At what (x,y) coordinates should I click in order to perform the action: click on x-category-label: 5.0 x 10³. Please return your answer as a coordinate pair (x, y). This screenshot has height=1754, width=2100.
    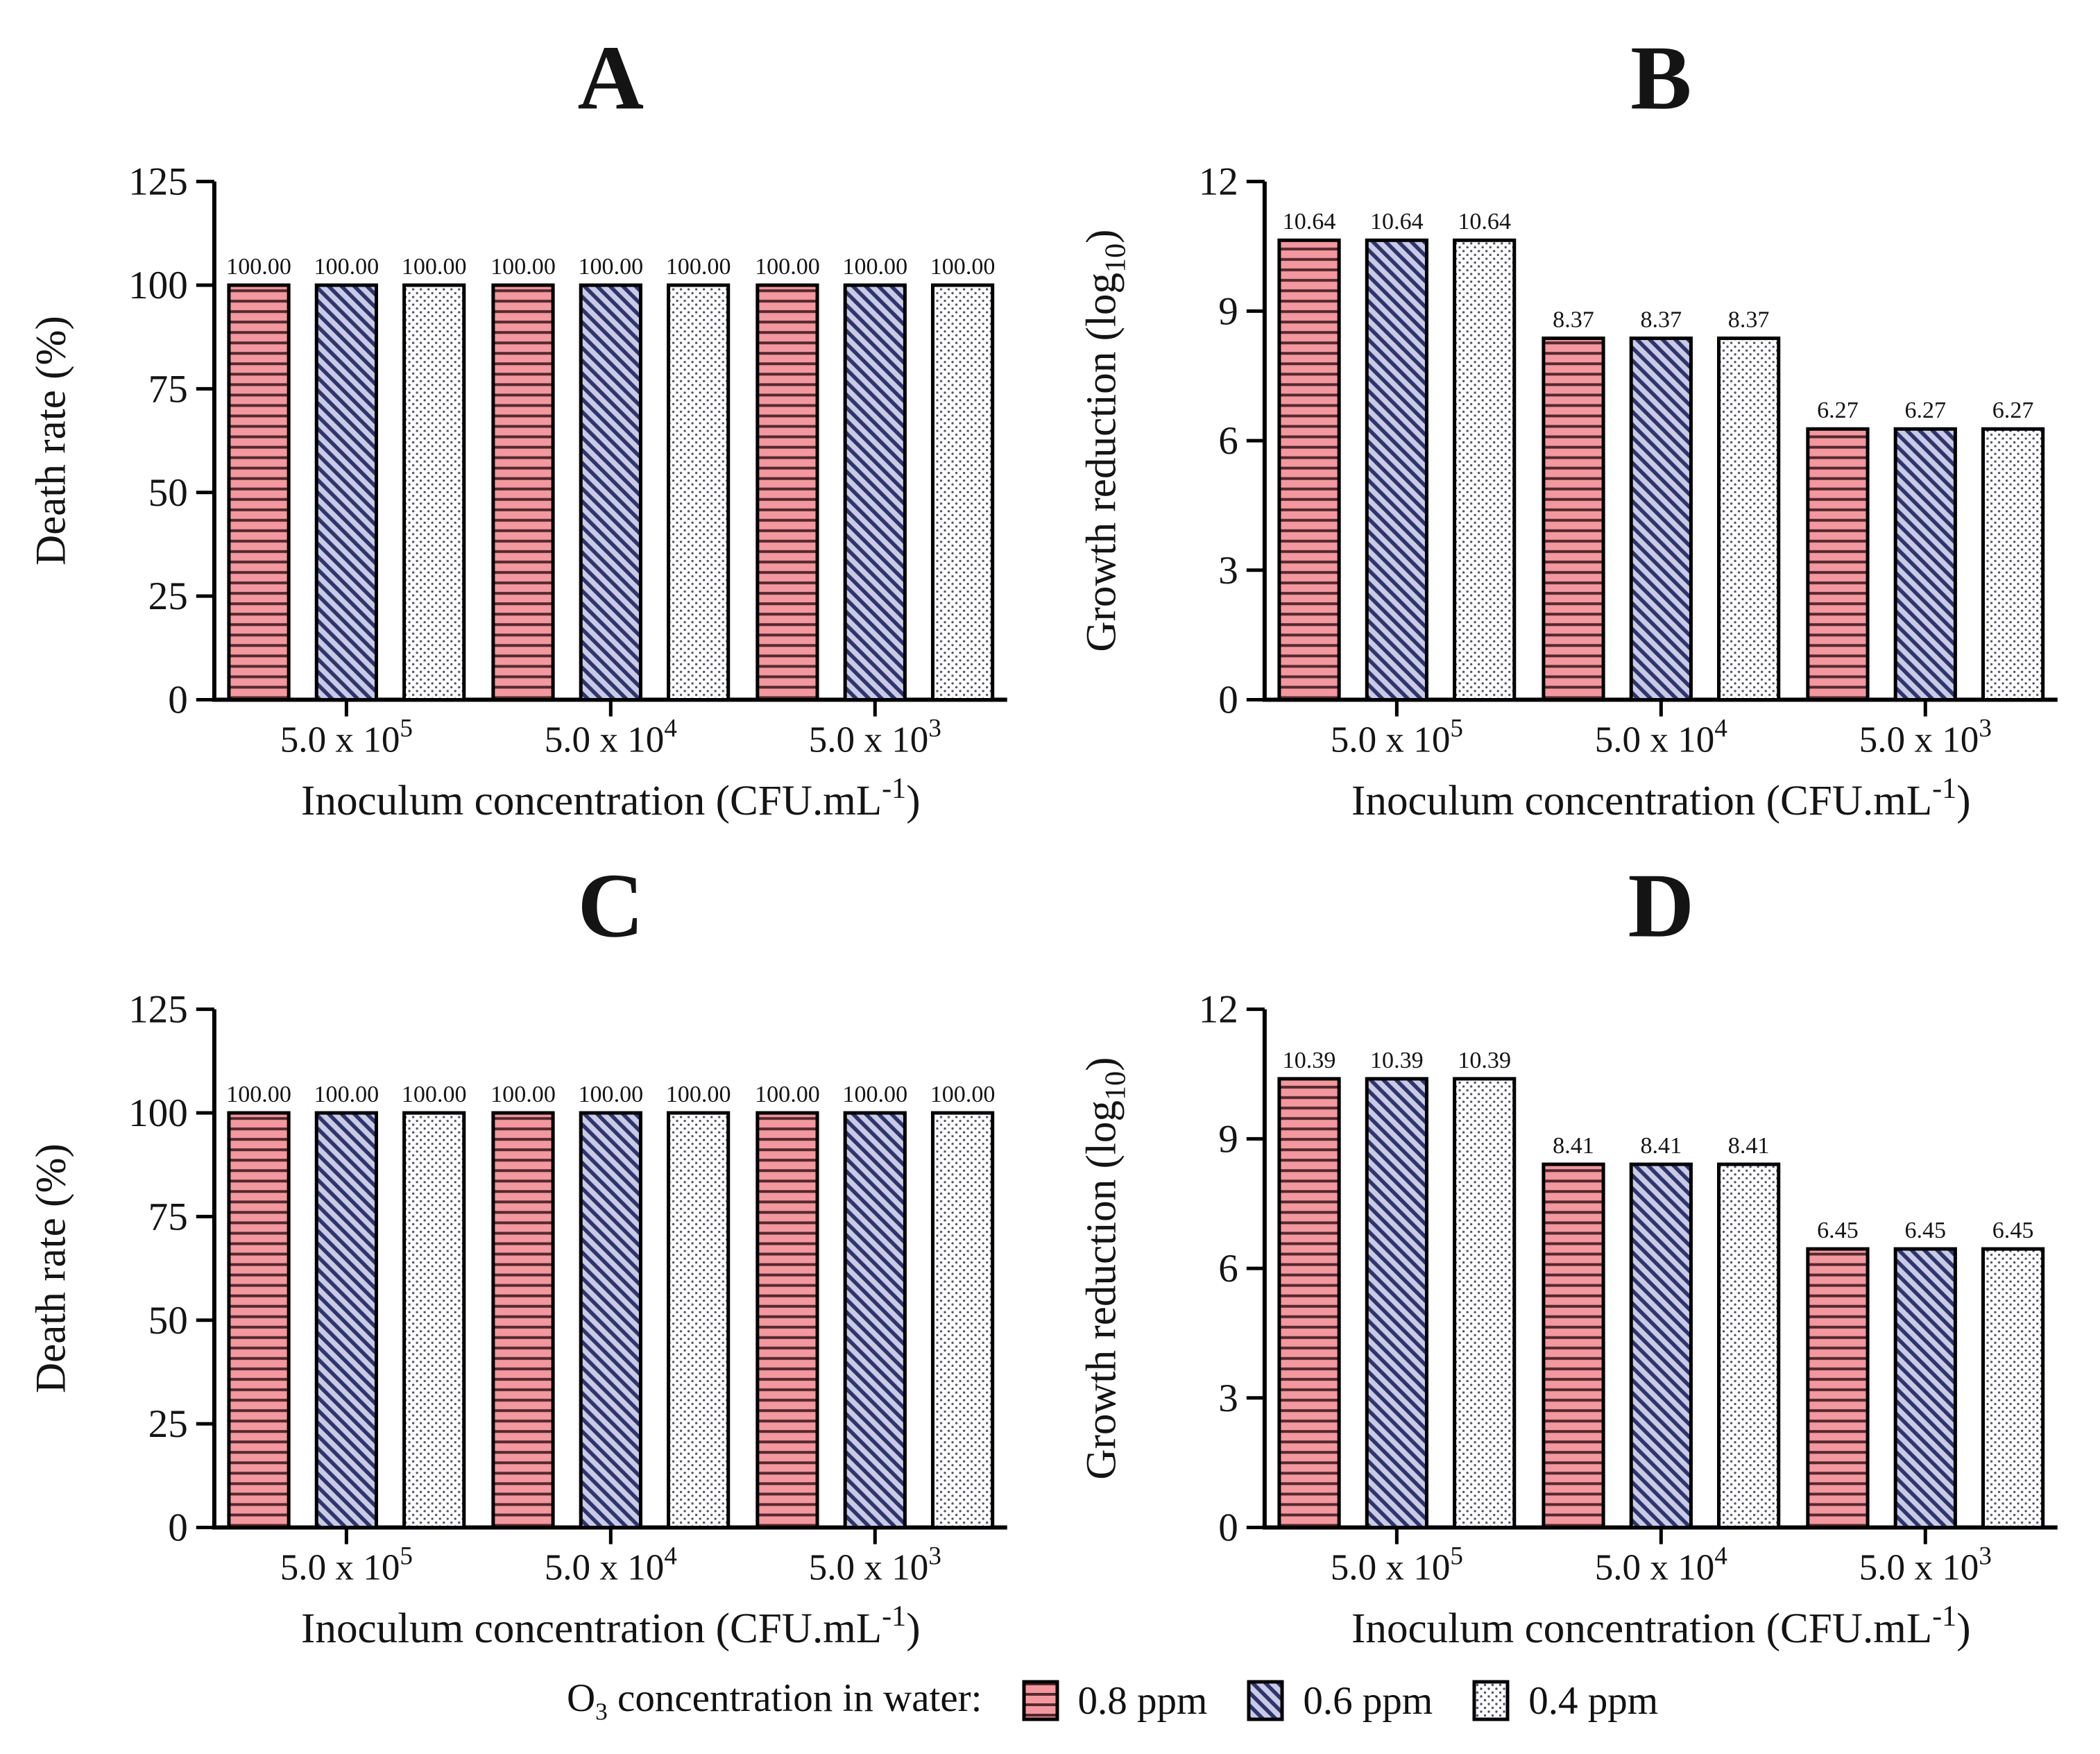
    Looking at the image, I should click on (1925, 738).